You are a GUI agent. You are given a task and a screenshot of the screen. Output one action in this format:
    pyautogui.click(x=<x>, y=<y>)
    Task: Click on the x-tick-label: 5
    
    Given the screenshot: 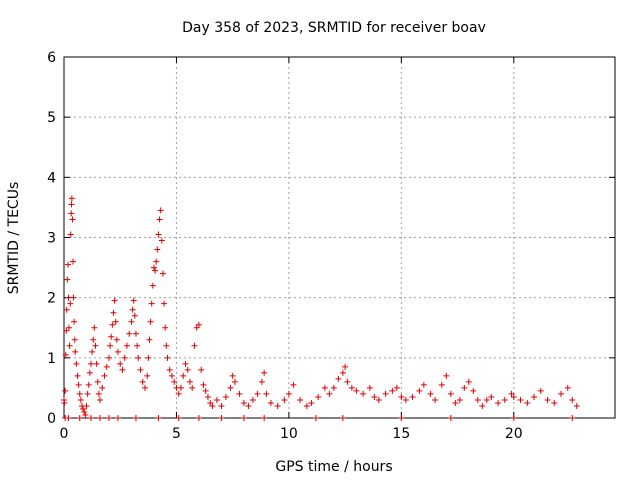 What is the action you would take?
    pyautogui.click(x=176, y=434)
    